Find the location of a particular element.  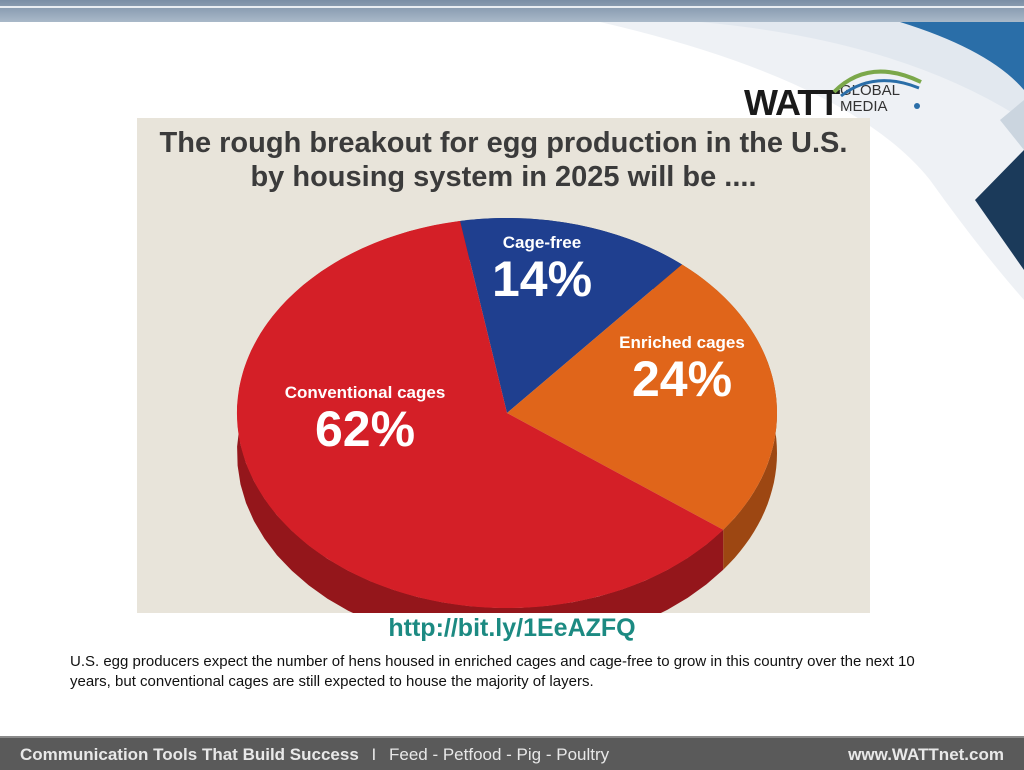

footer-separator: I is located at coordinates (374, 754).